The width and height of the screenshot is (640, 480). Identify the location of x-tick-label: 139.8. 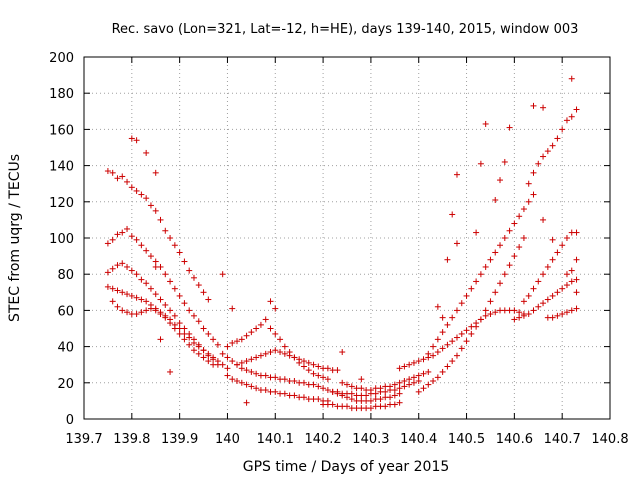
(131, 439).